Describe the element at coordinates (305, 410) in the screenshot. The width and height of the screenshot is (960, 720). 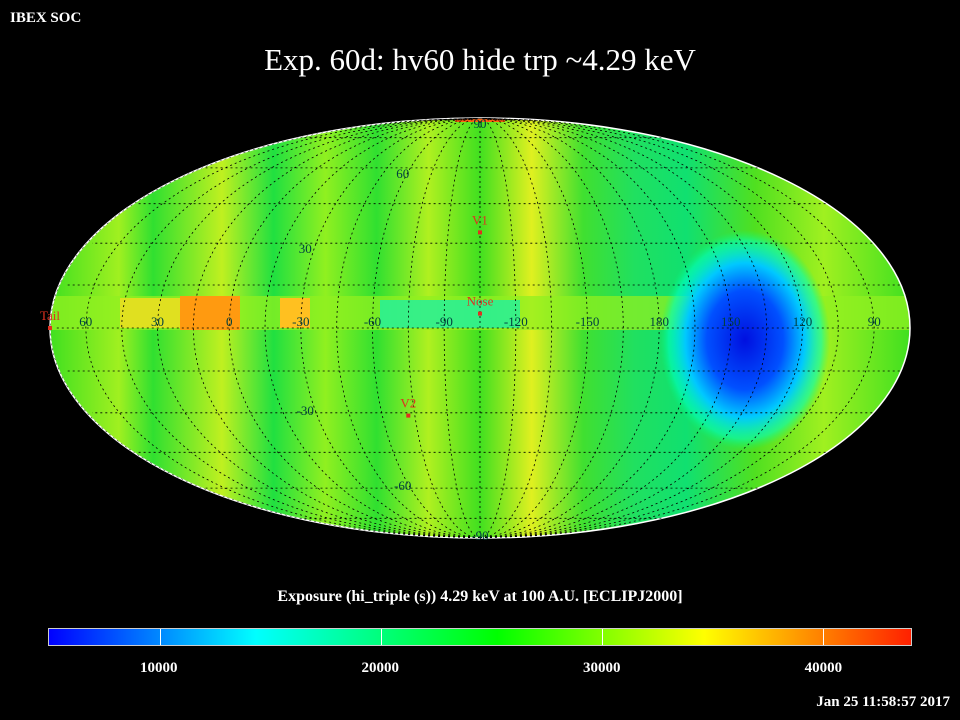
I see `parallel-label: -30` at that location.